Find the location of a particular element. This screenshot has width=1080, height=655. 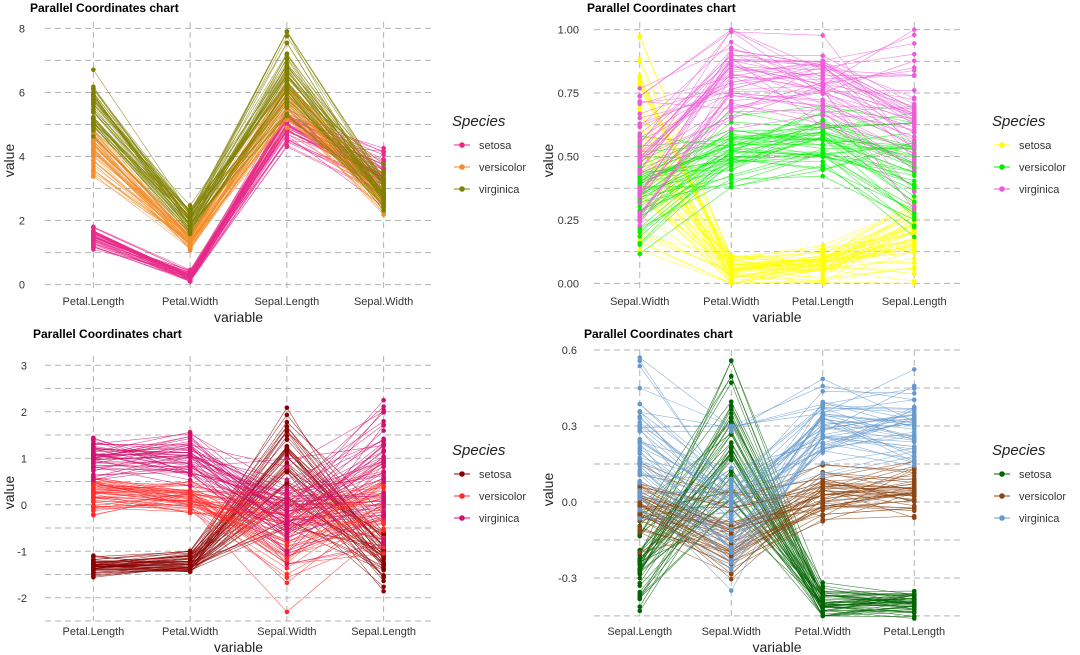

legend-label: setosa is located at coordinates (495, 475).